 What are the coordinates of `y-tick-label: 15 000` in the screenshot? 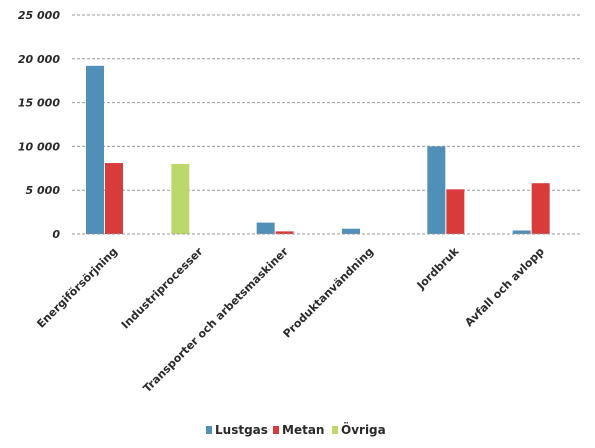 It's located at (39, 103).